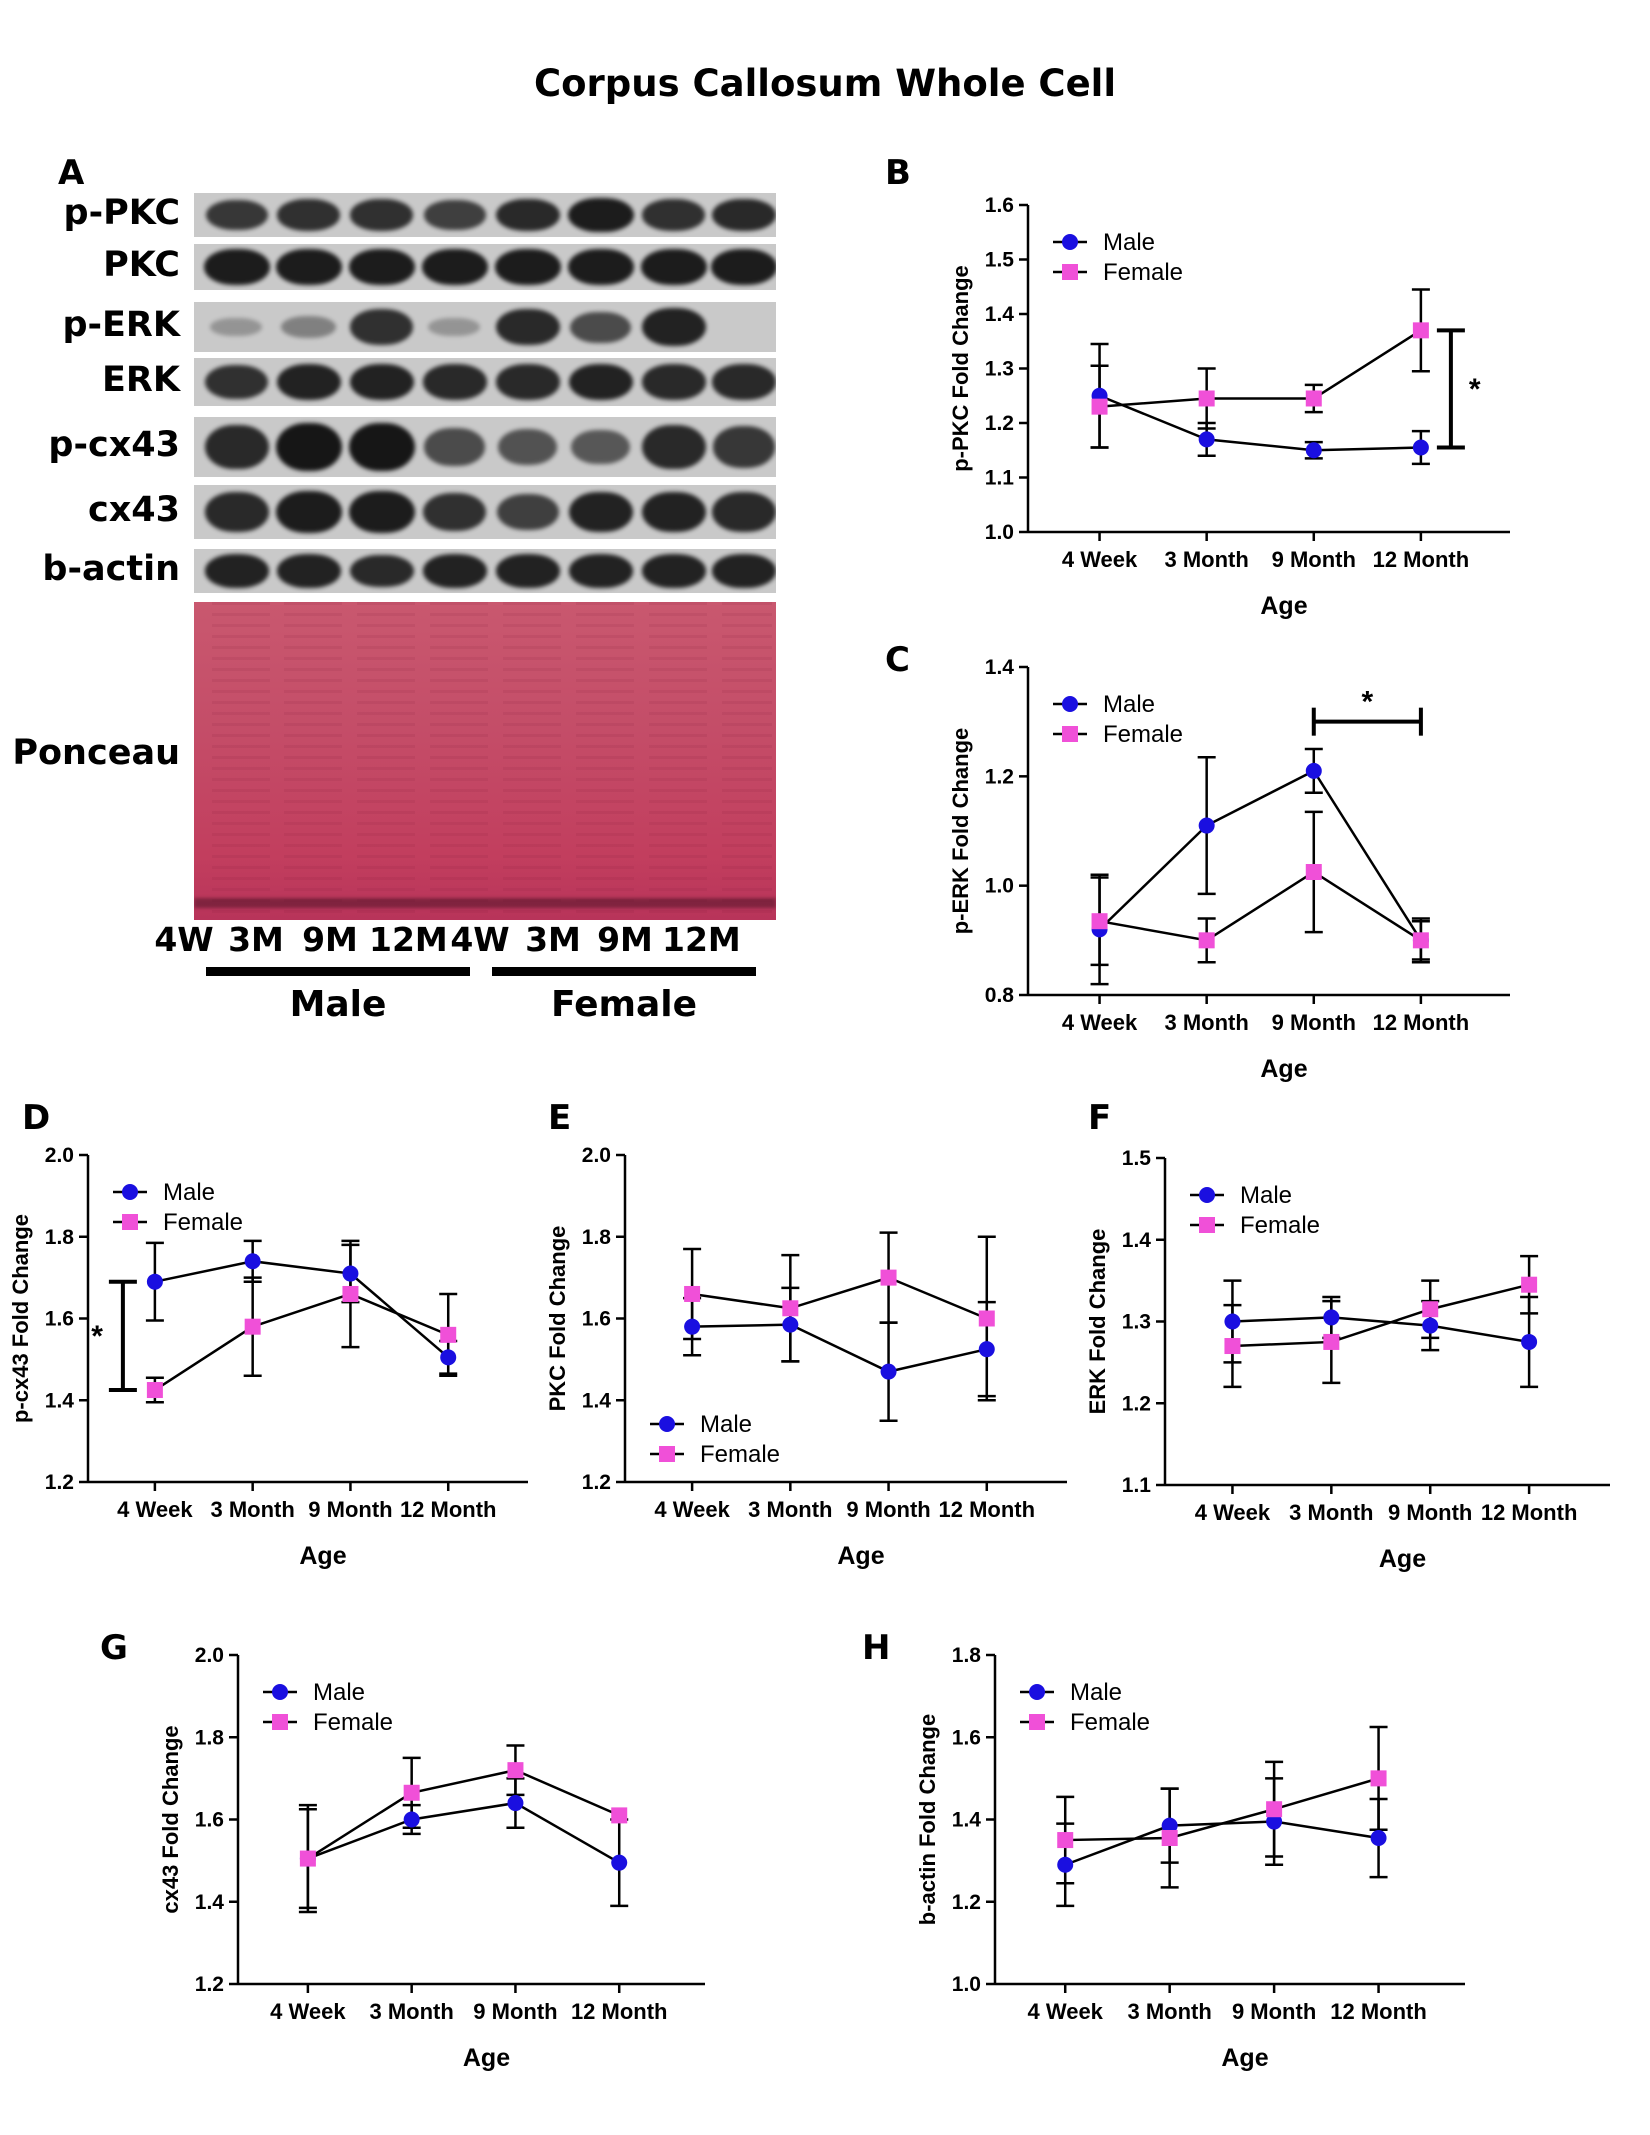 The height and width of the screenshot is (2135, 1650). Describe the element at coordinates (338, 971) in the screenshot. I see `male-group-bar` at that location.